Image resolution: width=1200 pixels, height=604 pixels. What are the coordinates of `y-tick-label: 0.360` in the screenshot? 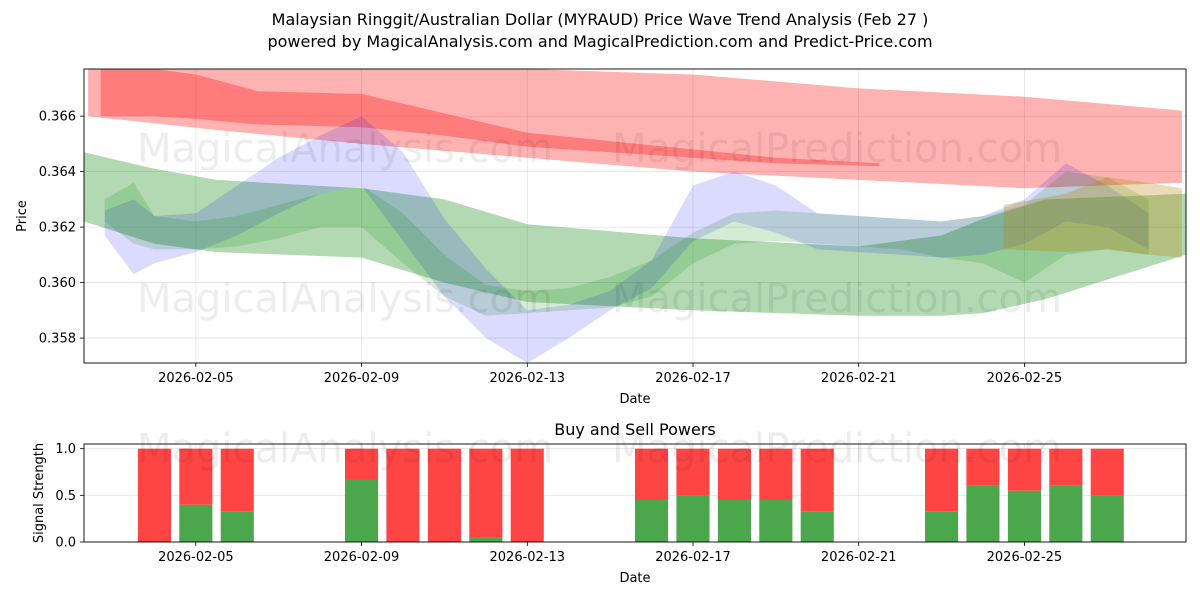 It's located at (57, 283).